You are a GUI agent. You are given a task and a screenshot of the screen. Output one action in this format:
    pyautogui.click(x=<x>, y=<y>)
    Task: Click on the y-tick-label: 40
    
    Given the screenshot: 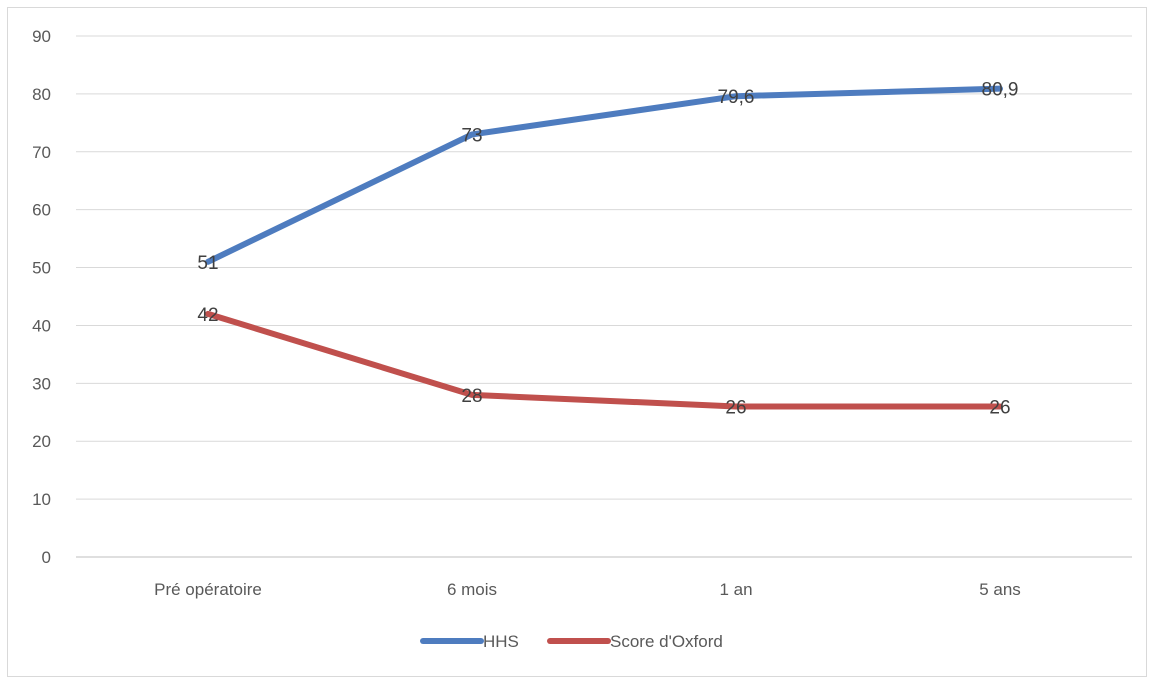 What is the action you would take?
    pyautogui.click(x=41, y=325)
    